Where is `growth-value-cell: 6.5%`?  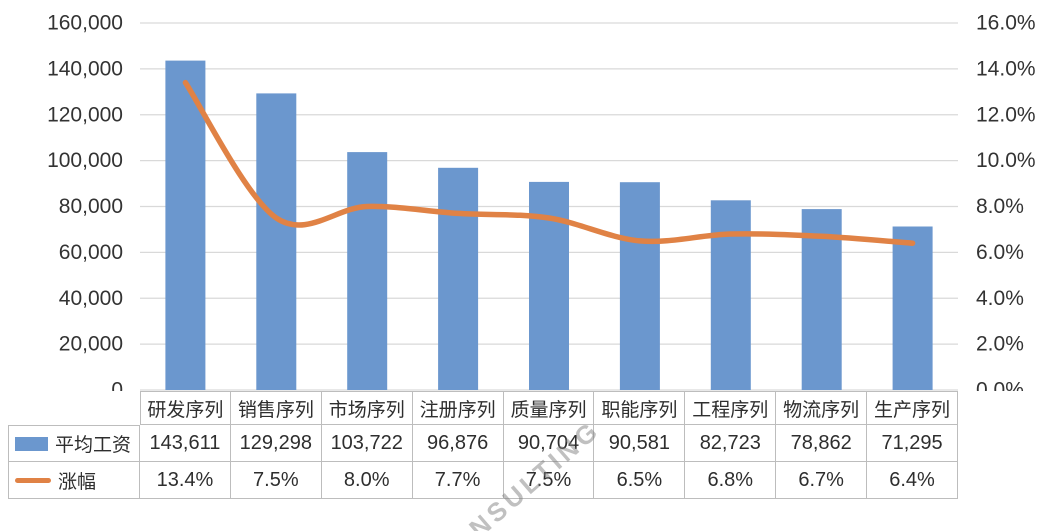 growth-value-cell: 6.5% is located at coordinates (640, 480).